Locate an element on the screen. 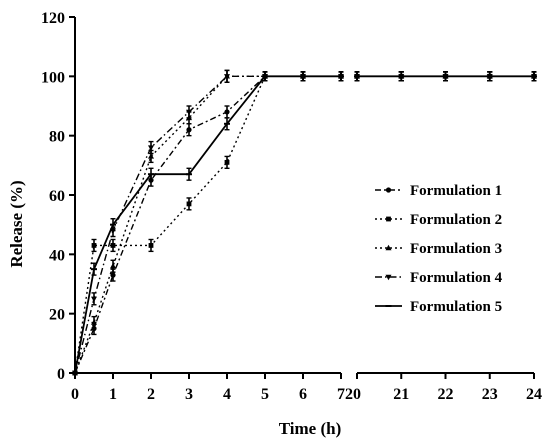 The image size is (550, 444). x-tick-label: 5 is located at coordinates (265, 394).